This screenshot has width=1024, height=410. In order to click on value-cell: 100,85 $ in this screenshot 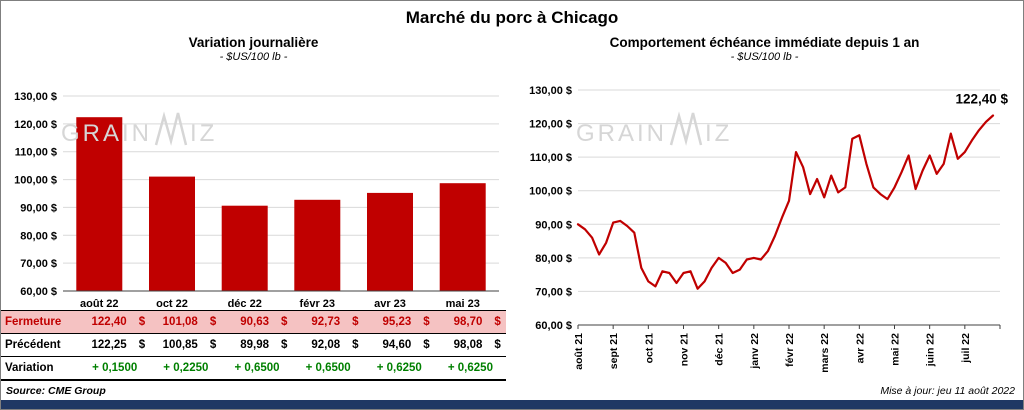, I will do `click(186, 345)`.